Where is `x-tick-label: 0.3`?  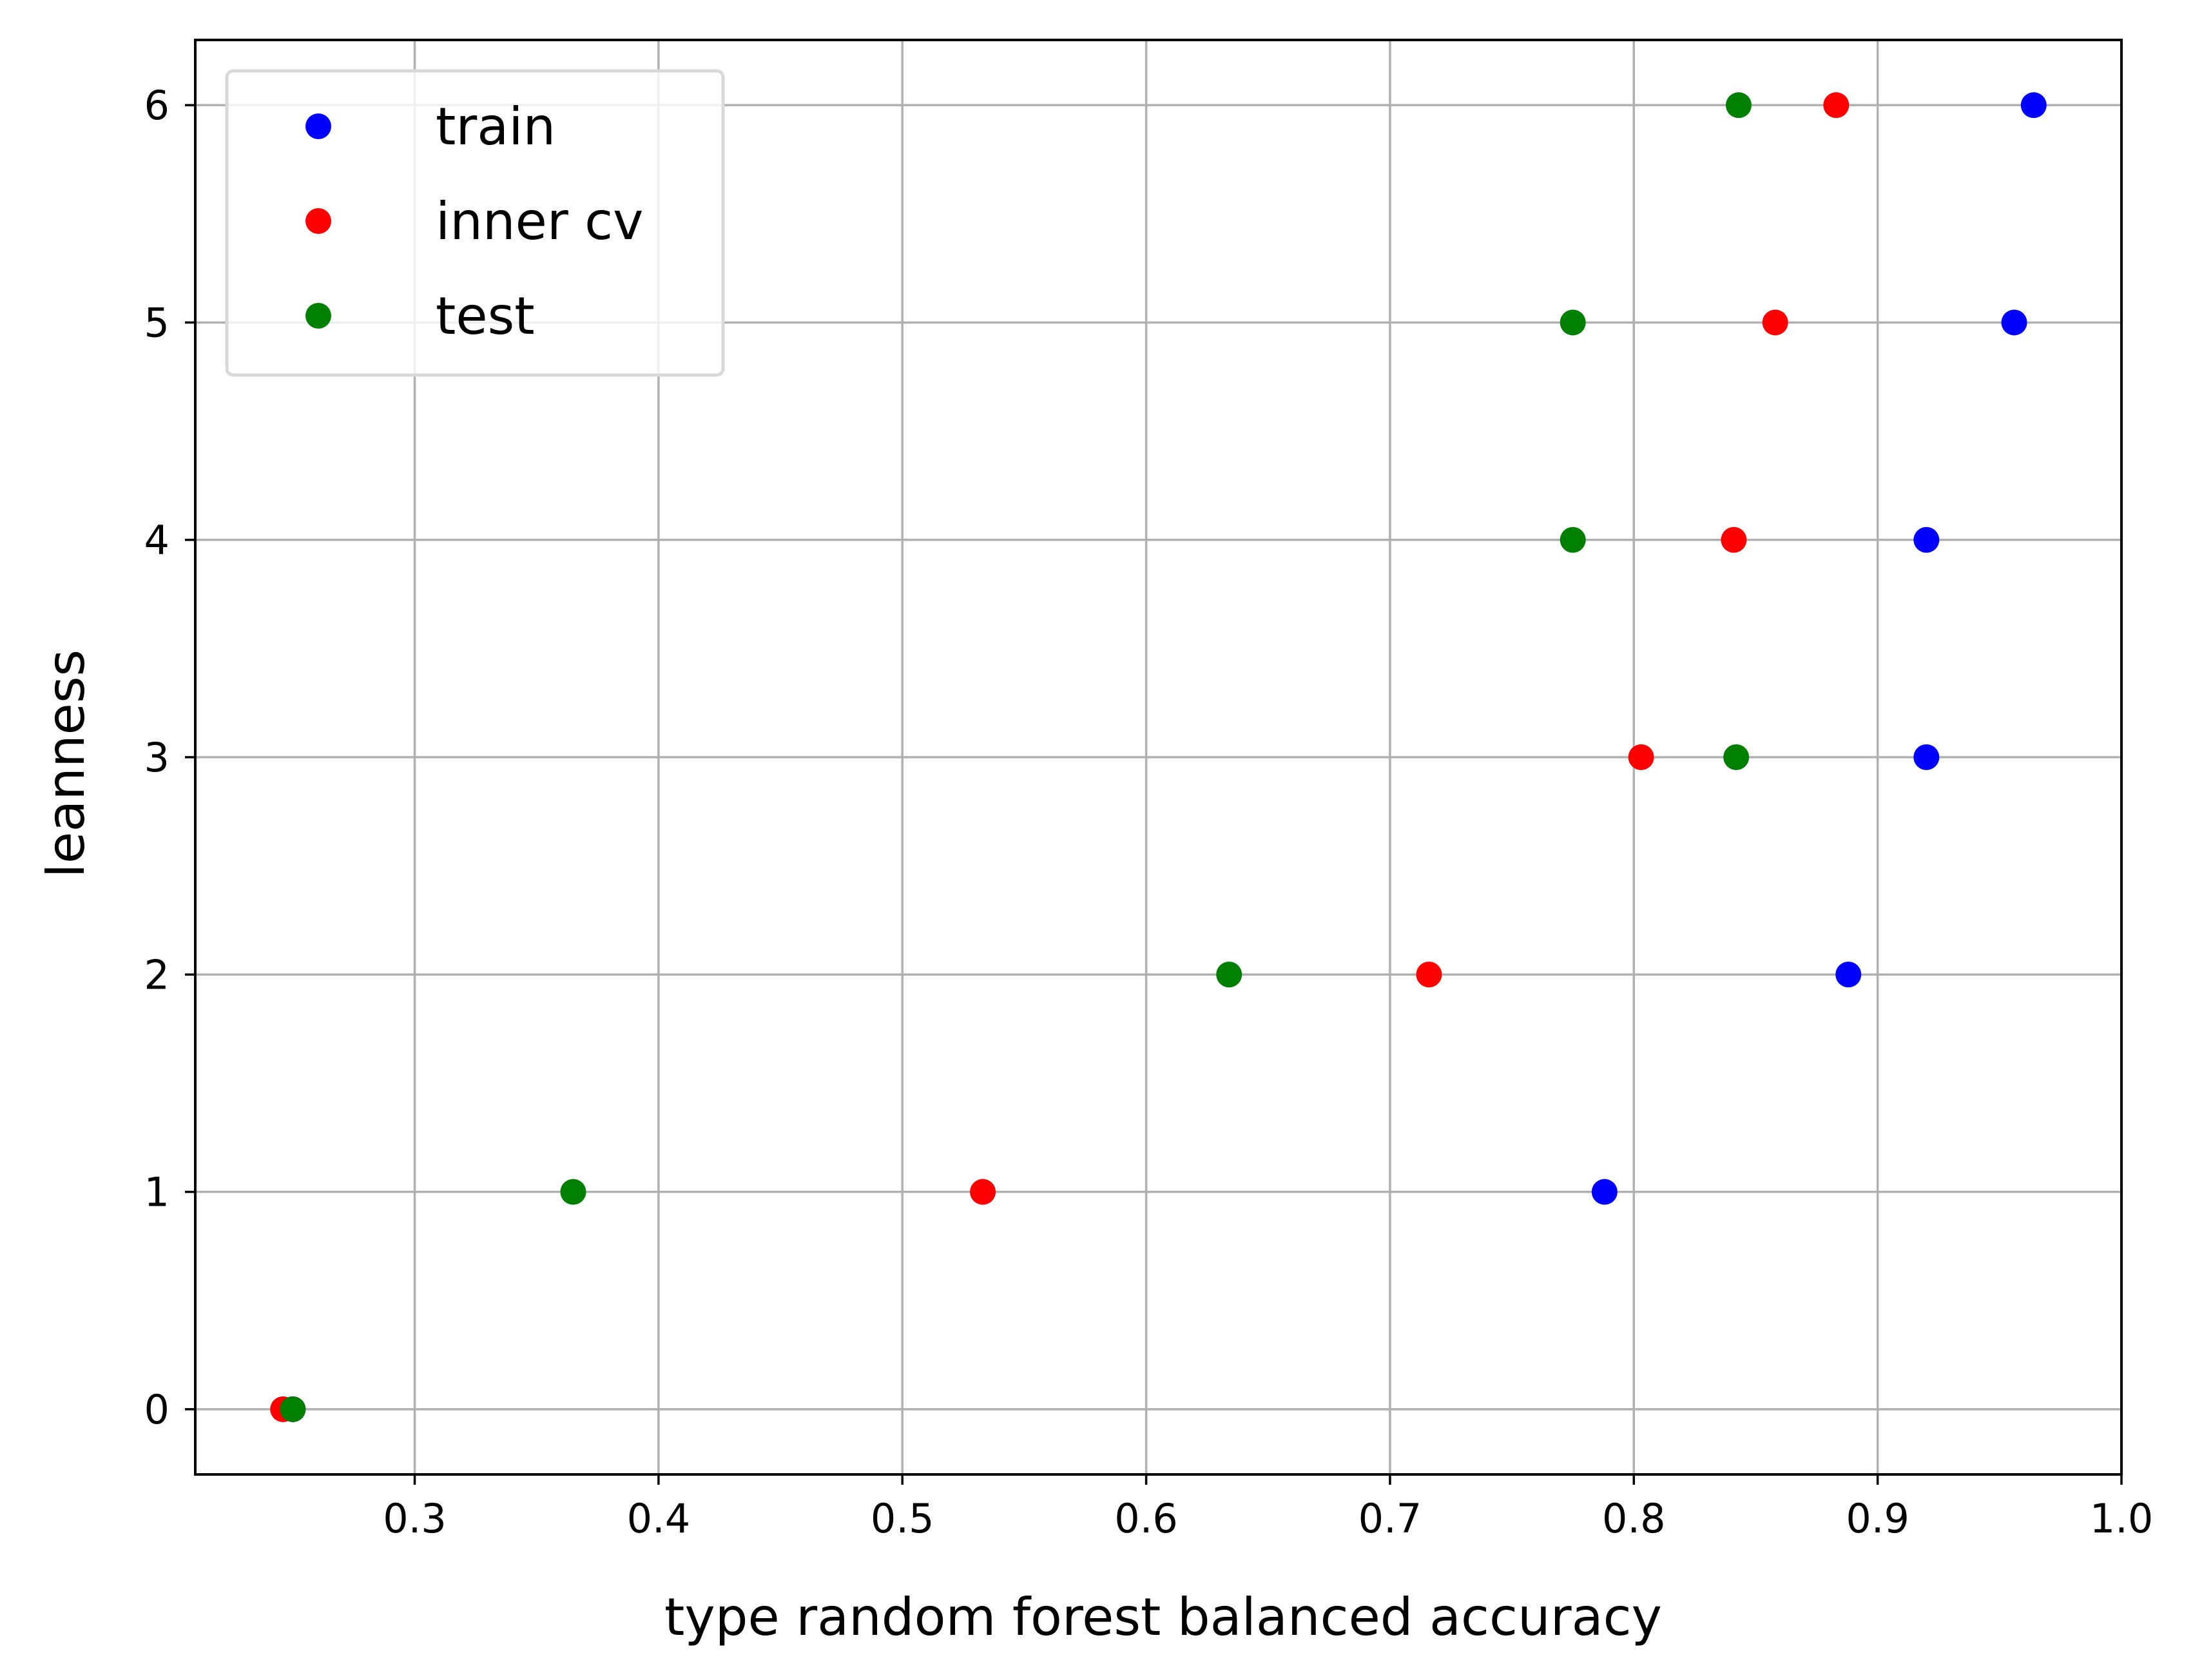 x-tick-label: 0.3 is located at coordinates (415, 1518).